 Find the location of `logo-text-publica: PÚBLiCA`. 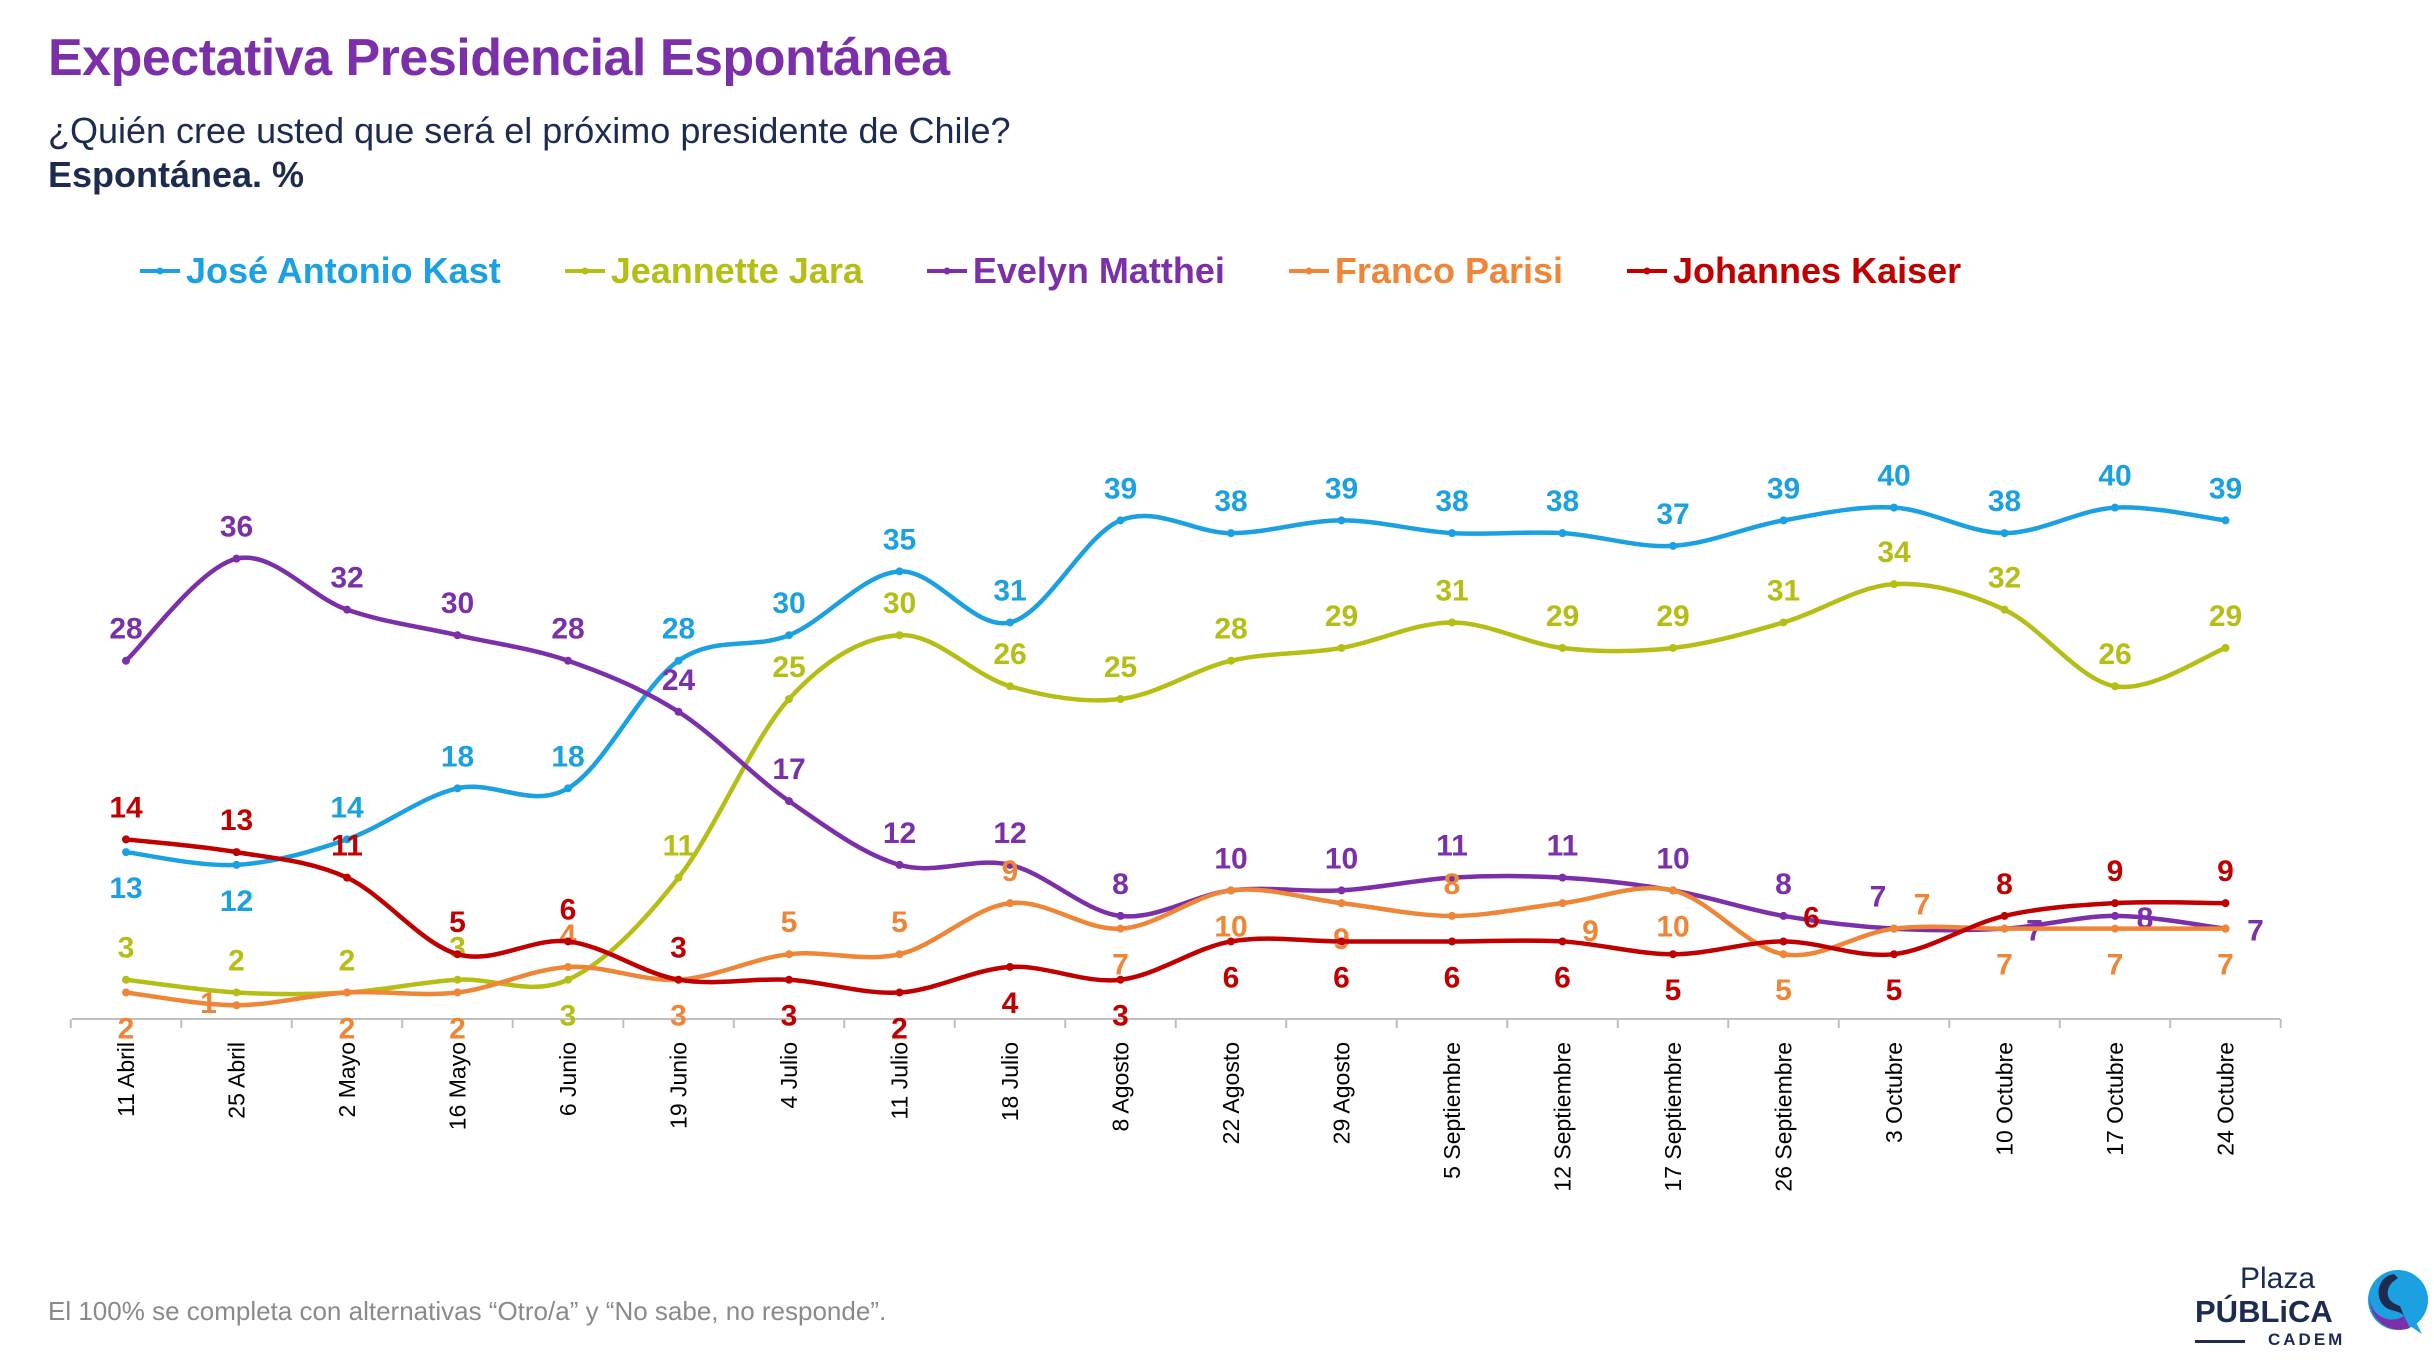

logo-text-publica: PÚBLiCA is located at coordinates (2264, 1311).